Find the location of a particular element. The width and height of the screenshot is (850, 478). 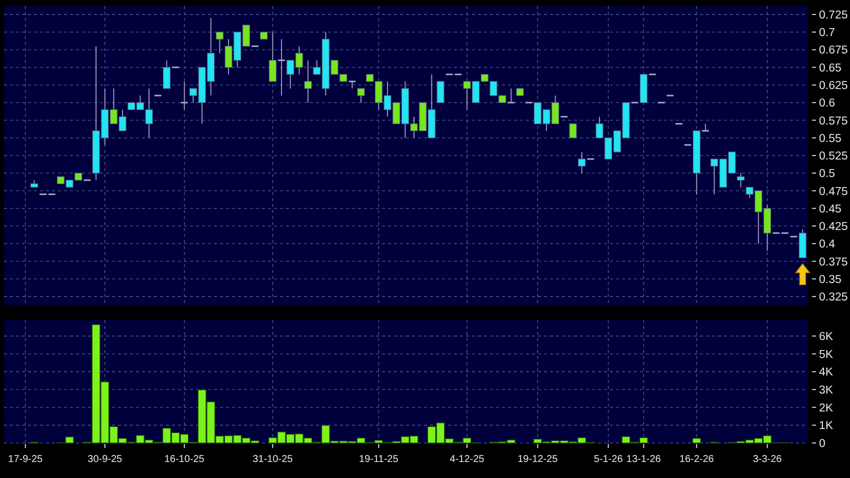

y-tick-label: 0.45 is located at coordinates (830, 209).